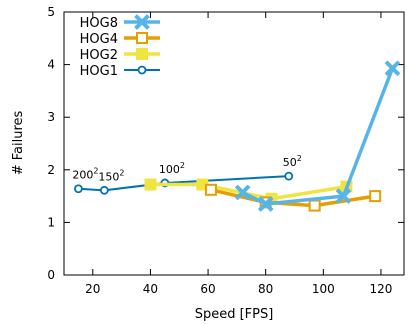 Image resolution: width=409 pixels, height=324 pixels. I want to click on x-tick-label-20: 20, so click(92, 289).